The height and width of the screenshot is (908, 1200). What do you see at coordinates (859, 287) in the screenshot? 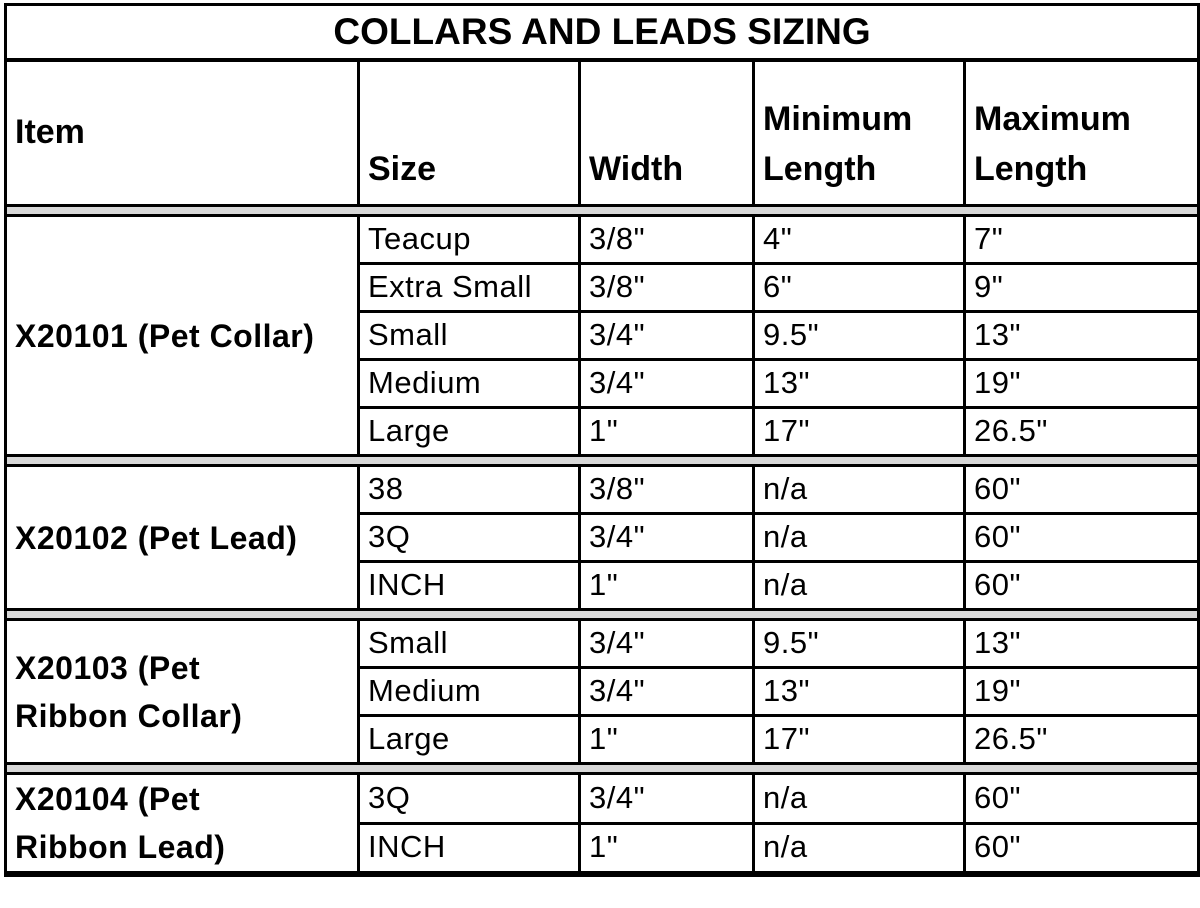
I see `min-length-cell: 6"` at bounding box center [859, 287].